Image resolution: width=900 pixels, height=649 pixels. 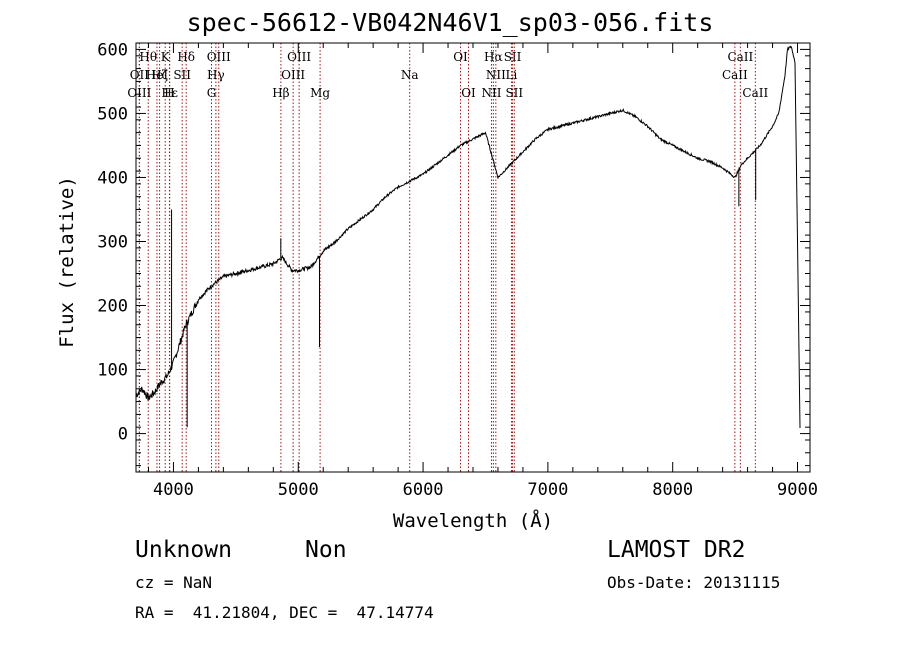 What do you see at coordinates (216, 75) in the screenshot?
I see `line-label-11: Hγ` at bounding box center [216, 75].